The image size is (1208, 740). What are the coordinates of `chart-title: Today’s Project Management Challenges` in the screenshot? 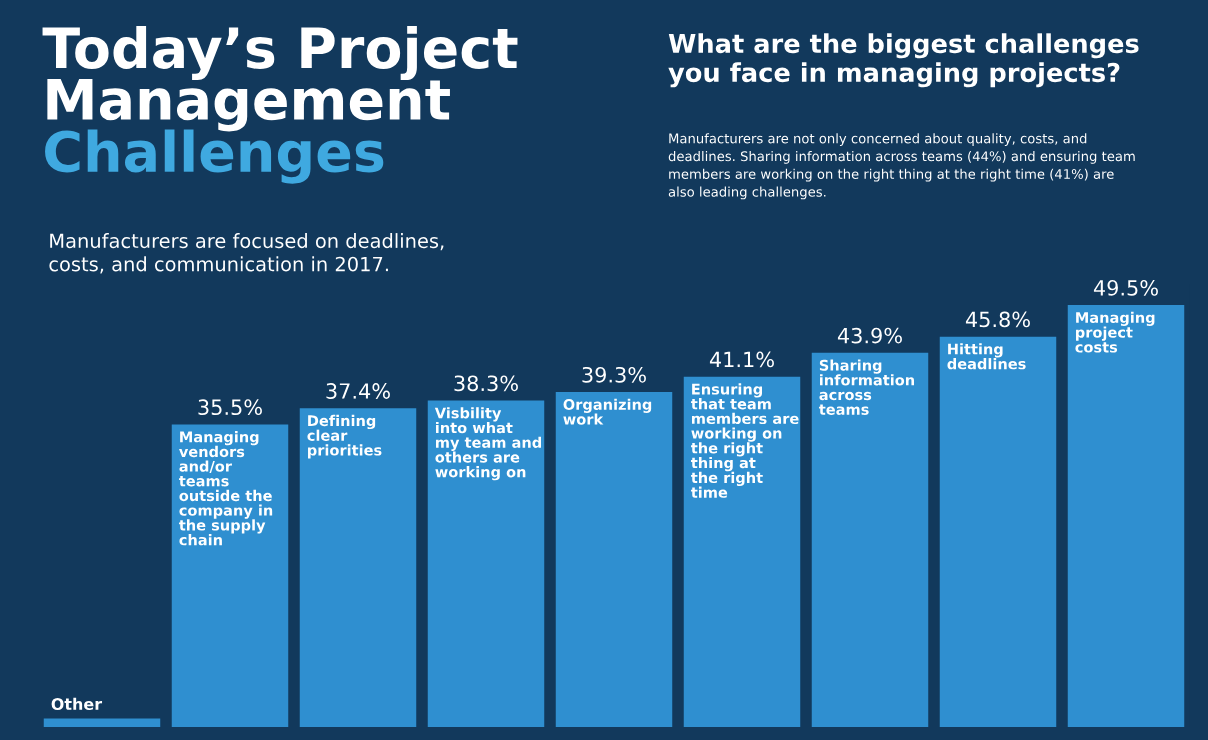 It's located at (280, 104).